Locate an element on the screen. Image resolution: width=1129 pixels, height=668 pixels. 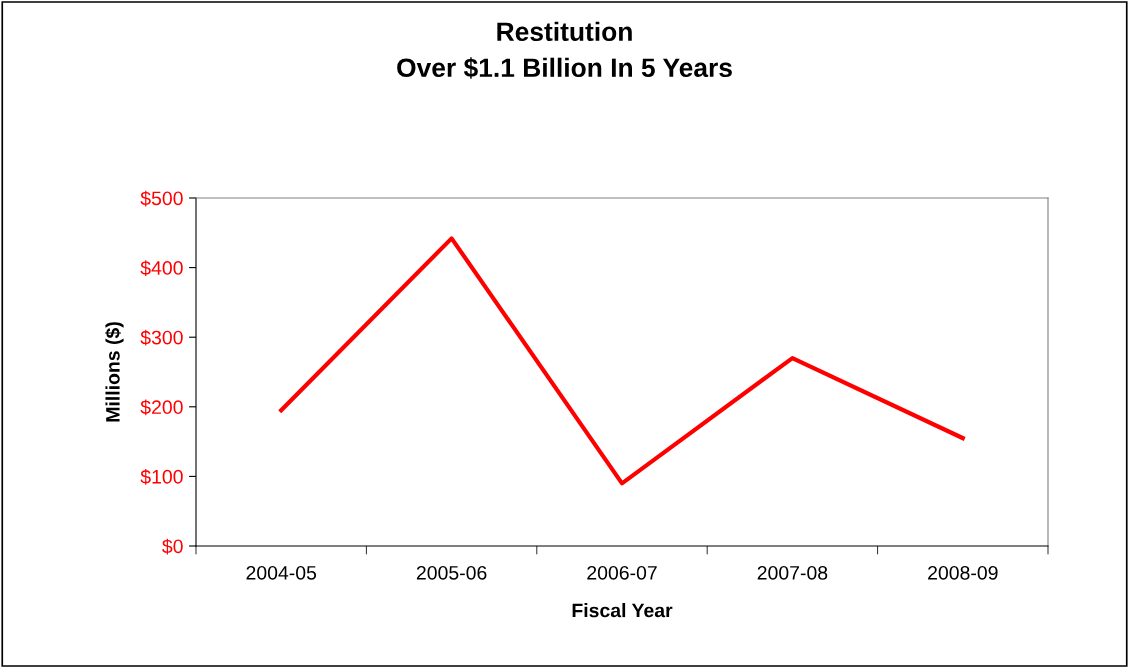
x-tick-label: 2005-06 is located at coordinates (451, 572).